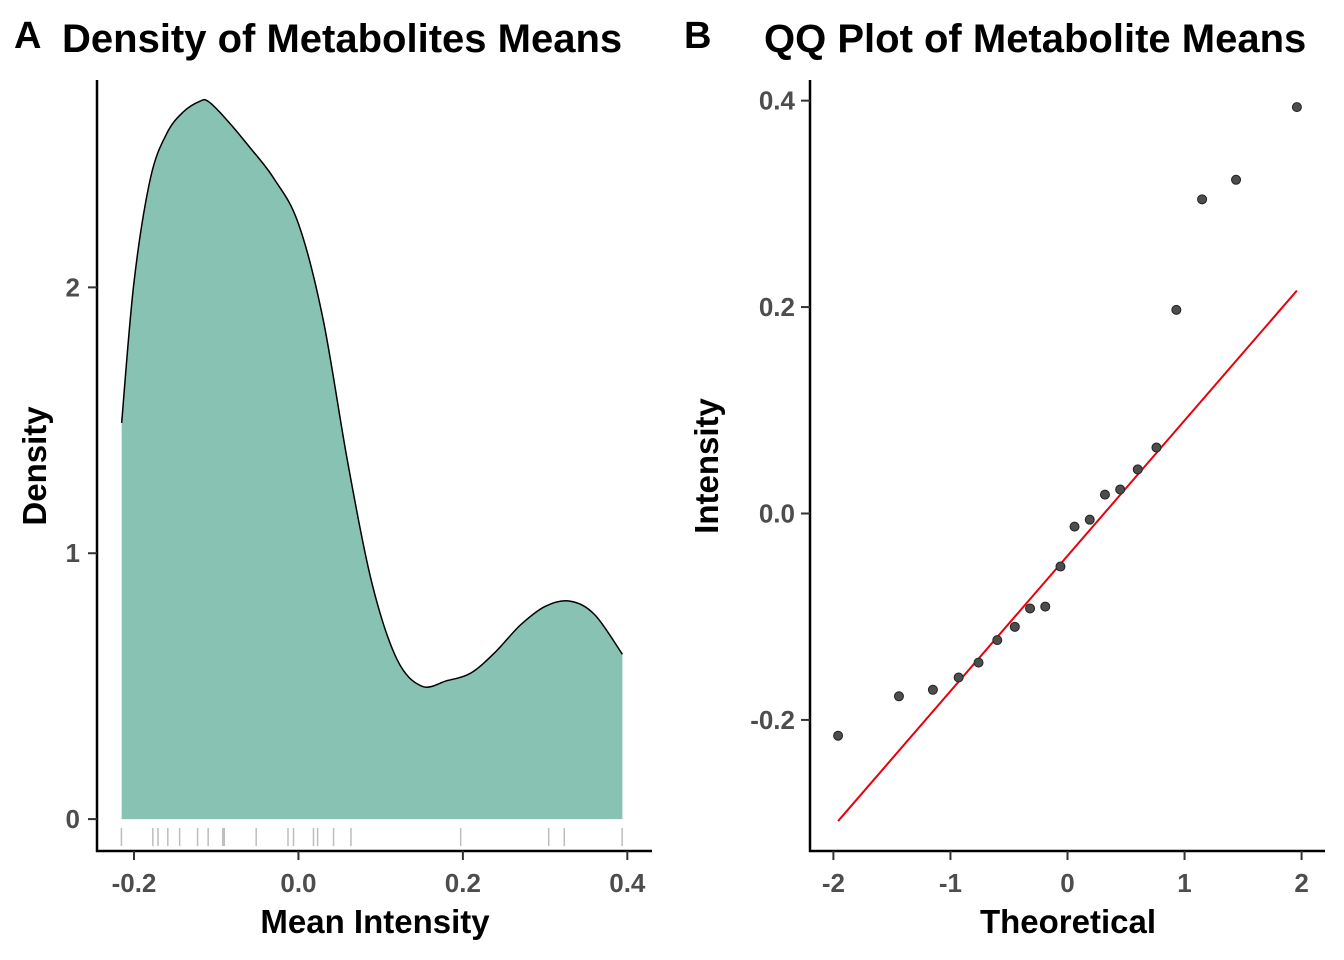 The height and width of the screenshot is (960, 1344). I want to click on qq-x-axis-title: Theoretical, so click(1068, 921).